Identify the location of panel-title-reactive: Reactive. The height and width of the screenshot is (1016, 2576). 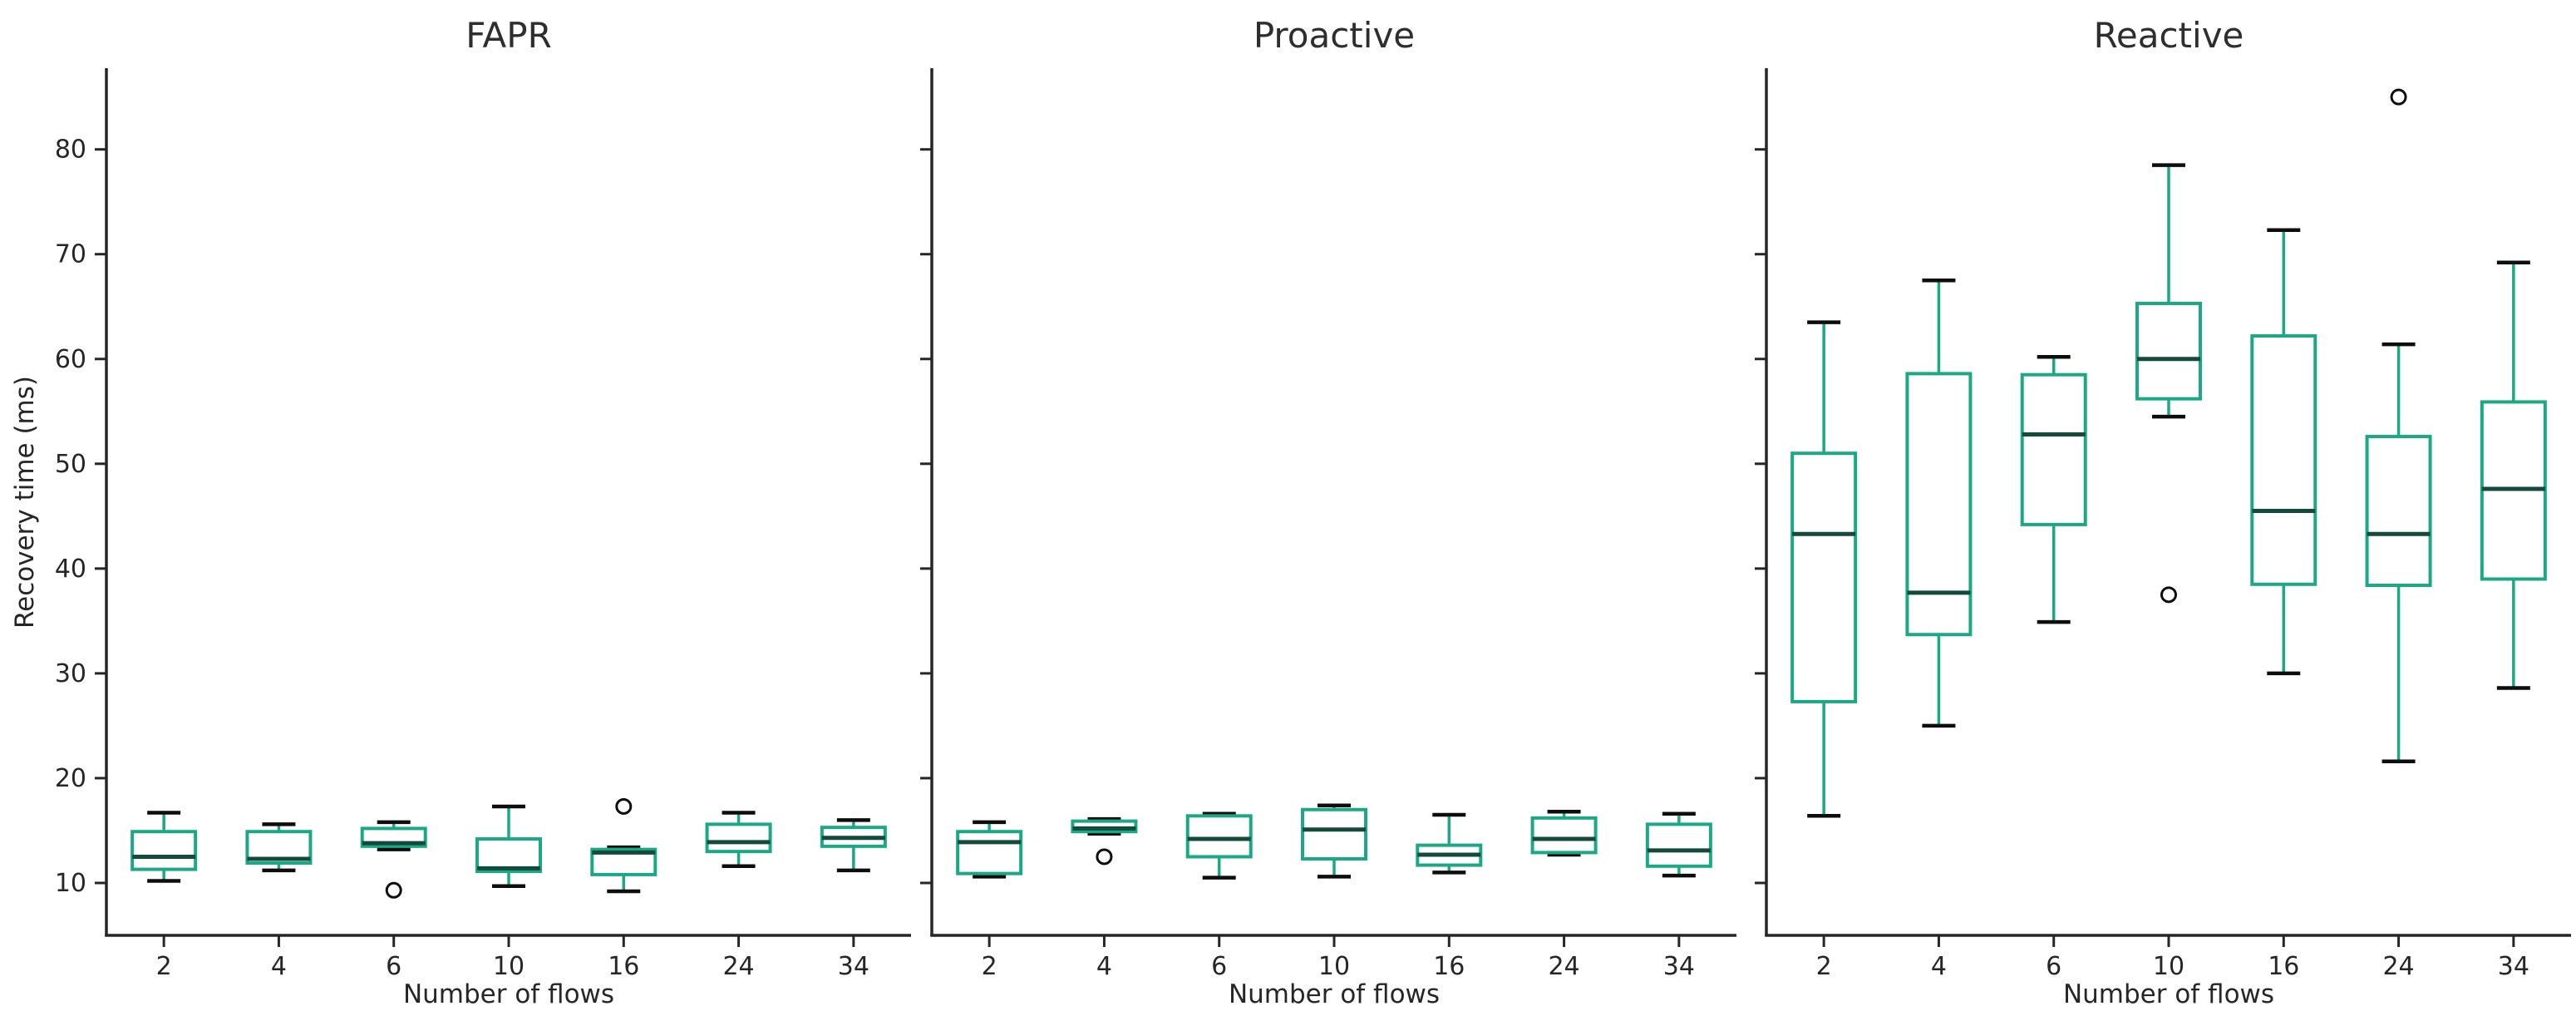
(2168, 35).